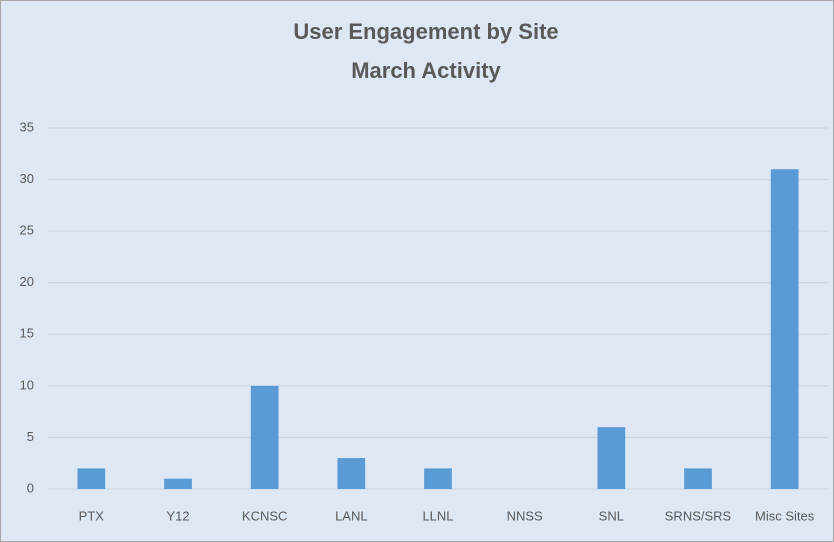  What do you see at coordinates (426, 70) in the screenshot?
I see `chart-subtitle: March Activity` at bounding box center [426, 70].